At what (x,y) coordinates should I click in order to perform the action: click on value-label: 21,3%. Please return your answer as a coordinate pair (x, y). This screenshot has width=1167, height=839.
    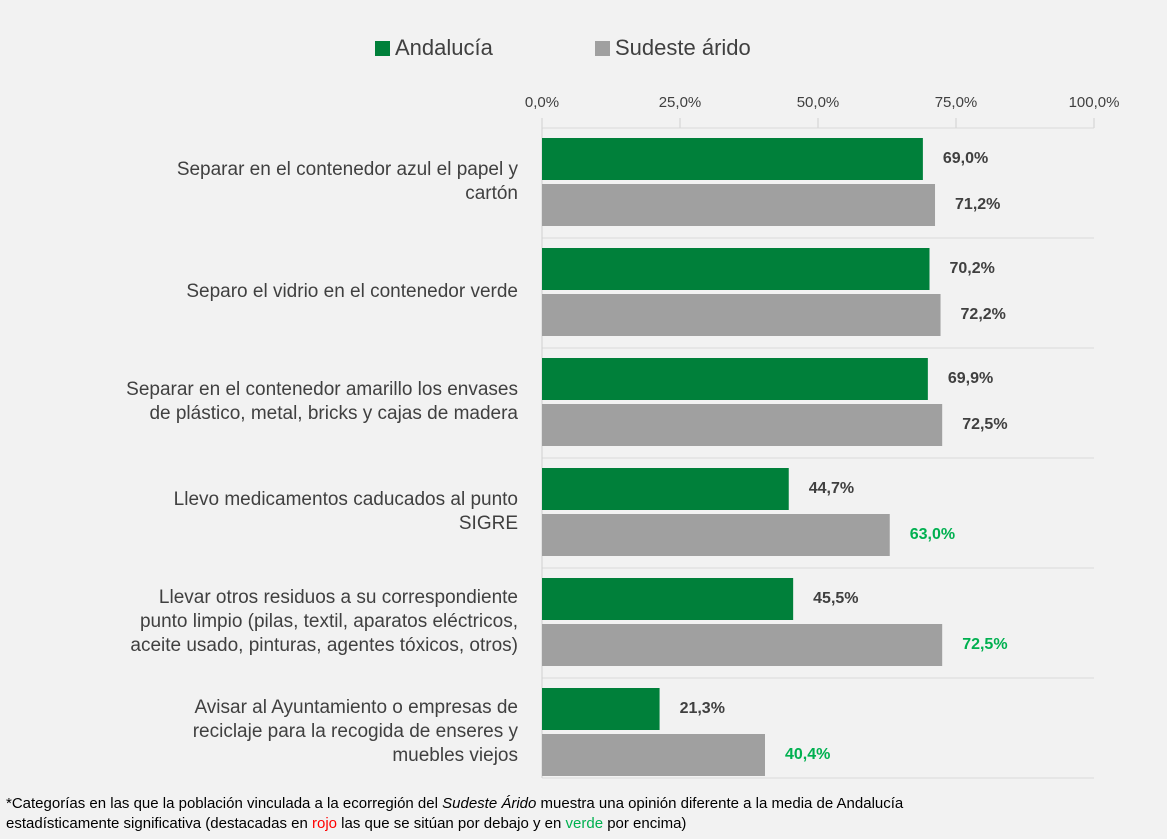
    Looking at the image, I should click on (702, 708).